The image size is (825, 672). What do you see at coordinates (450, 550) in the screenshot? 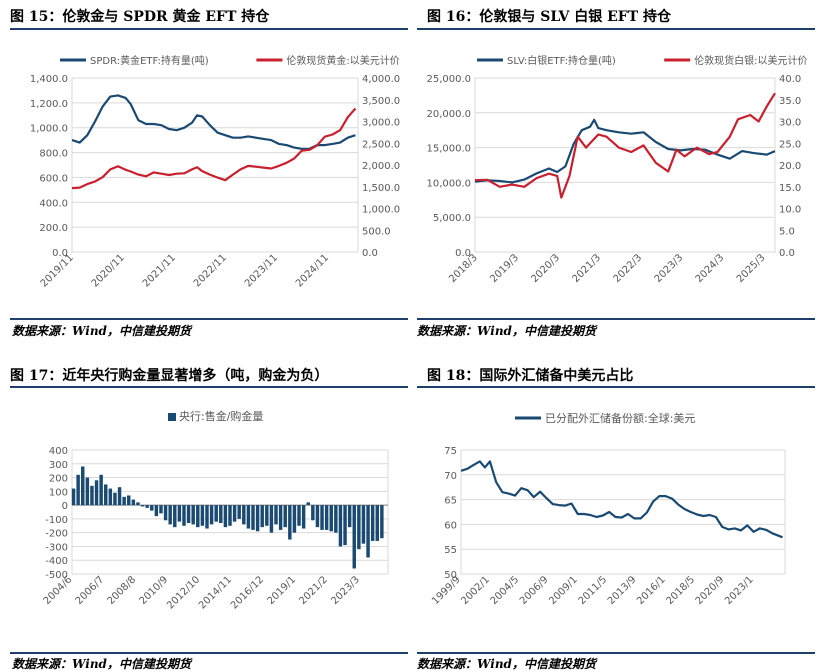
I see `y-tick-label-left: 55` at bounding box center [450, 550].